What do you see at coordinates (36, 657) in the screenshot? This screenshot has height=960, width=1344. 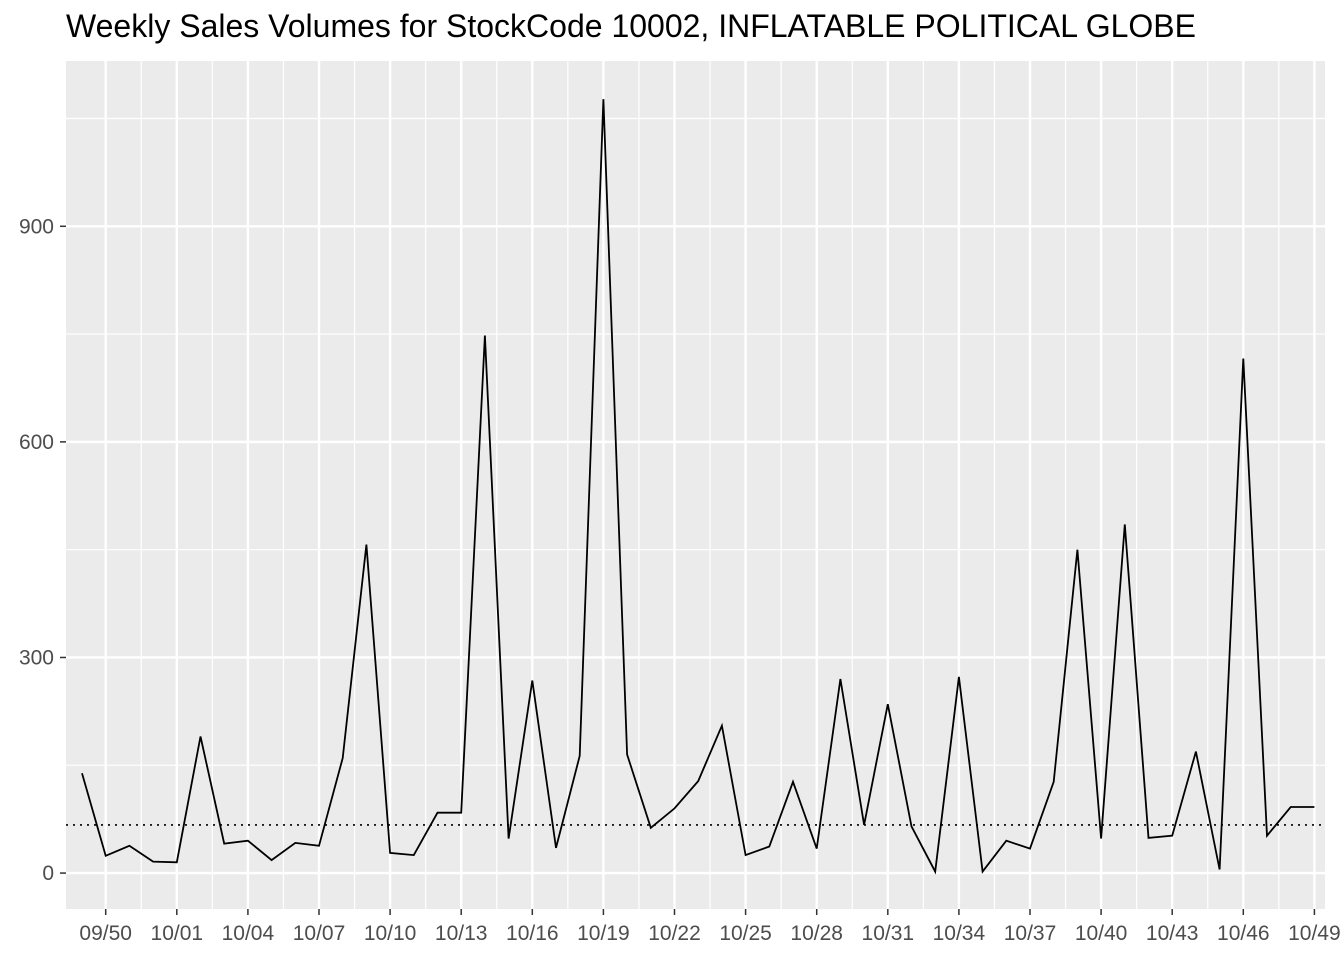 I see `y-tick-label: 300` at bounding box center [36, 657].